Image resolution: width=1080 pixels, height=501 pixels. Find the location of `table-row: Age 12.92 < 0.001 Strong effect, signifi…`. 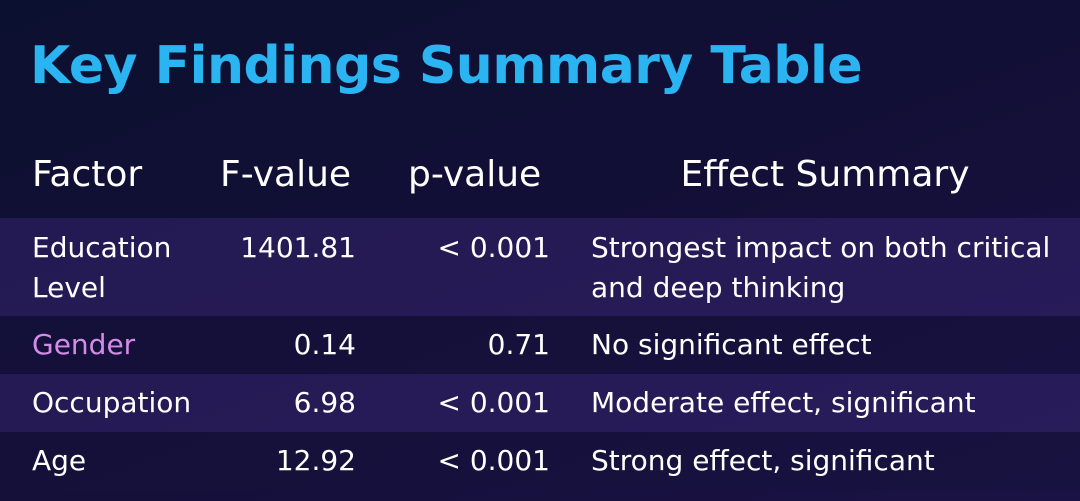

table-row: Age 12.92 < 0.001 Strong effect, signifi… is located at coordinates (540, 461).